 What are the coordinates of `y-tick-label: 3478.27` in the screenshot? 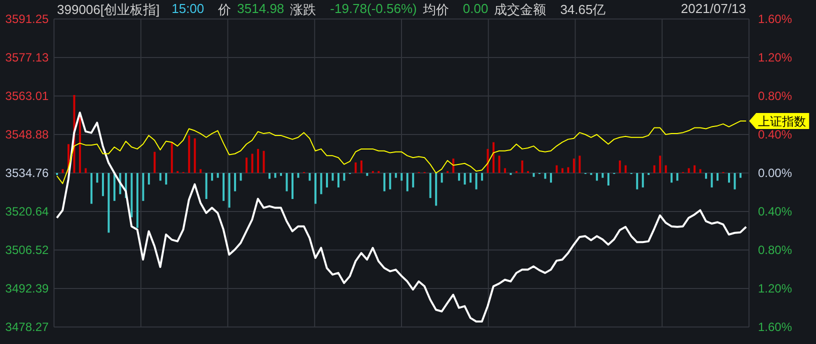 It's located at (27, 327).